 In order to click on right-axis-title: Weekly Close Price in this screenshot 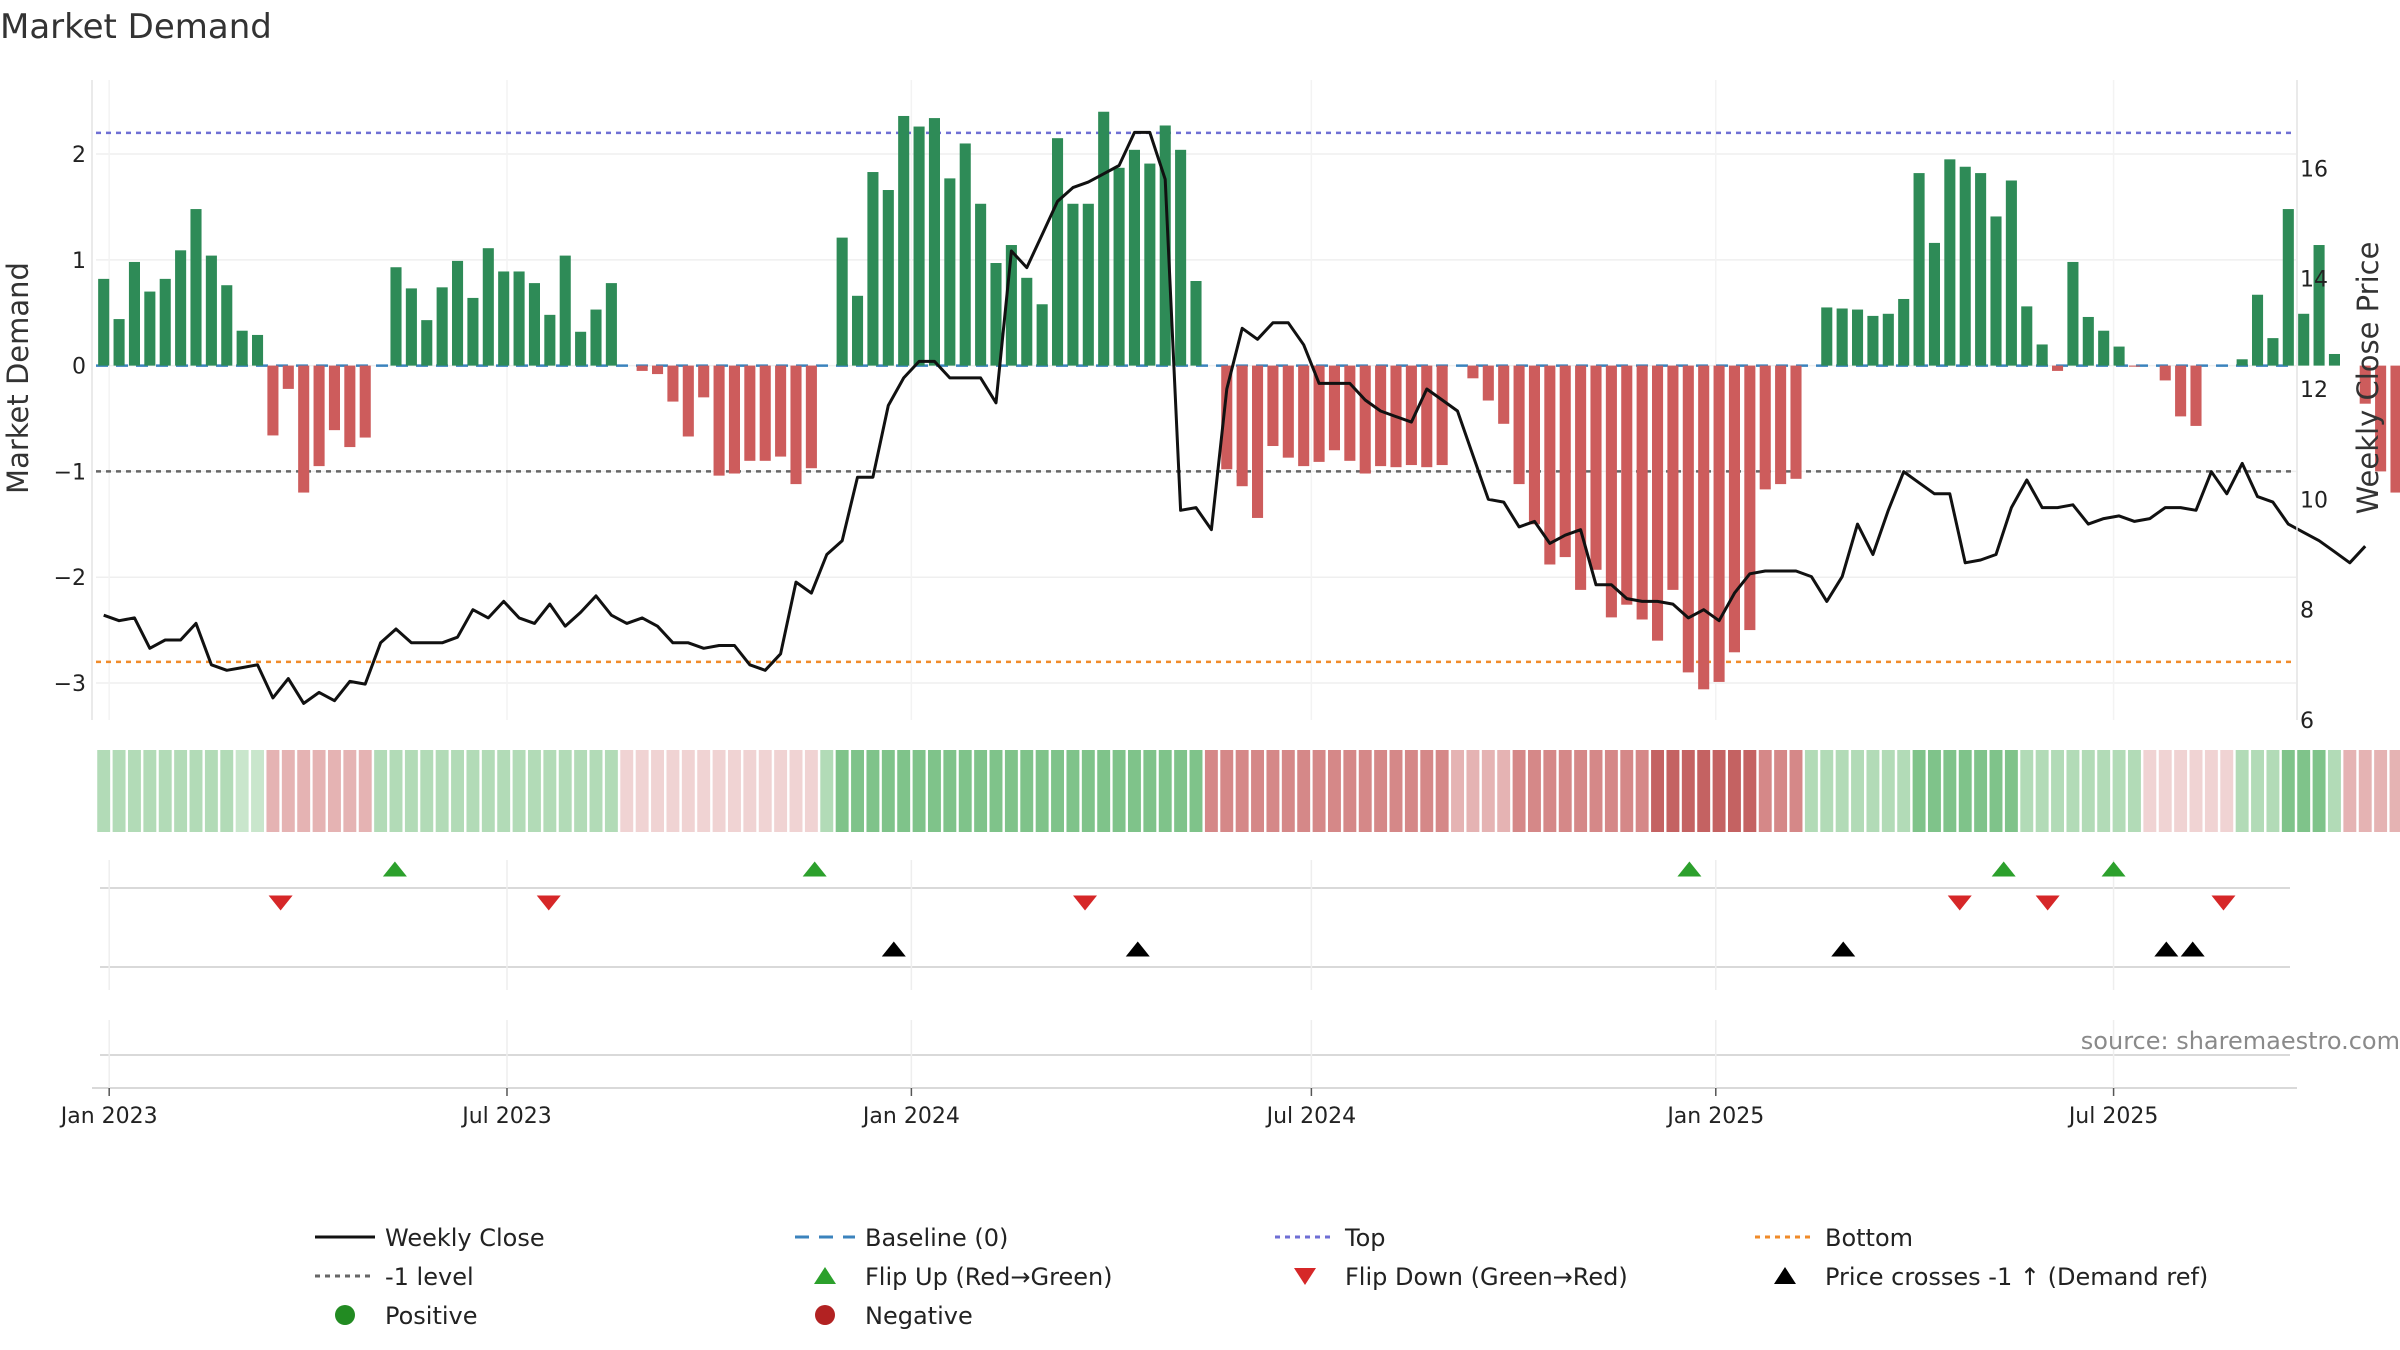, I will do `click(2368, 378)`.